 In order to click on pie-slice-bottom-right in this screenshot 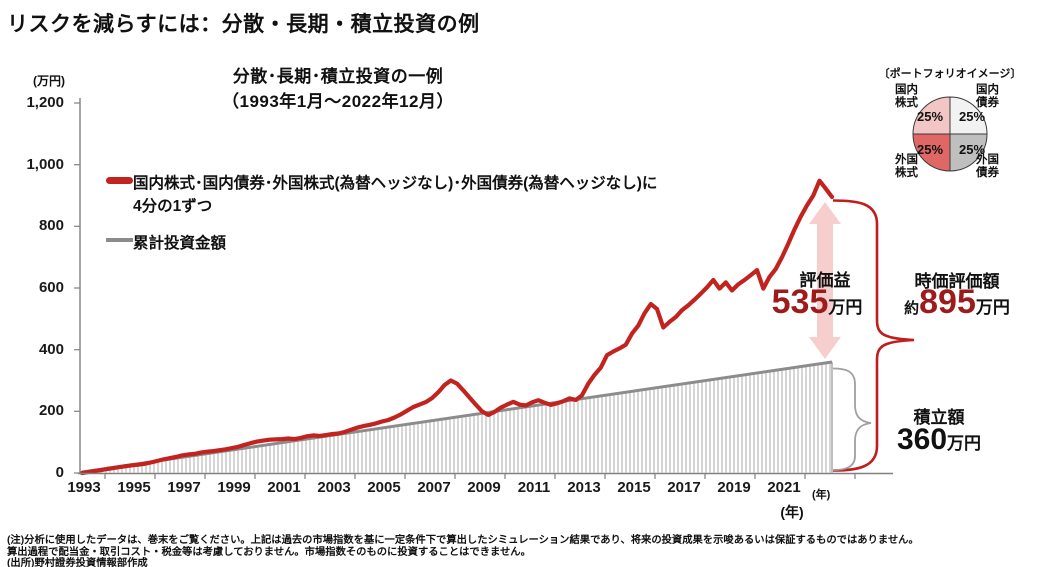, I will do `click(968, 152)`.